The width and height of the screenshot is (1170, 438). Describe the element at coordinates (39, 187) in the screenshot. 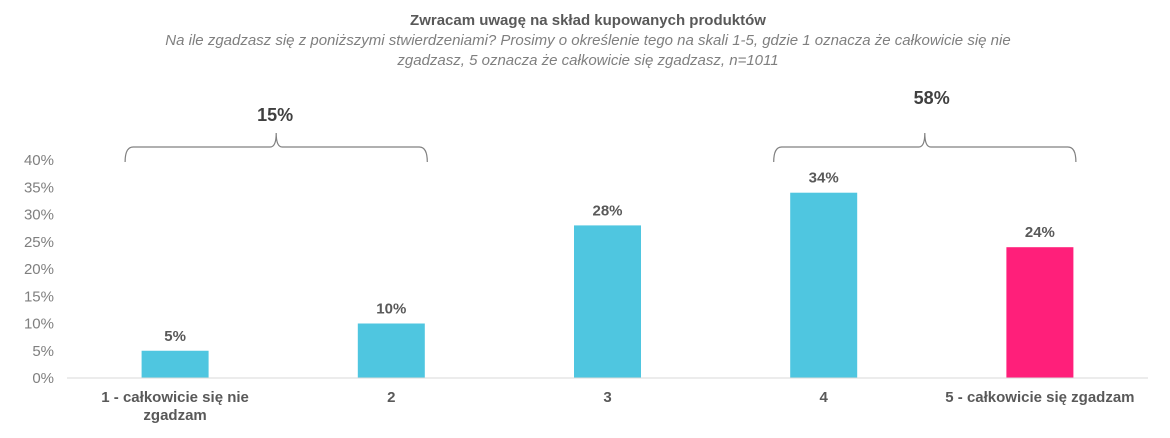

I see `y-tick-label: 35%` at that location.